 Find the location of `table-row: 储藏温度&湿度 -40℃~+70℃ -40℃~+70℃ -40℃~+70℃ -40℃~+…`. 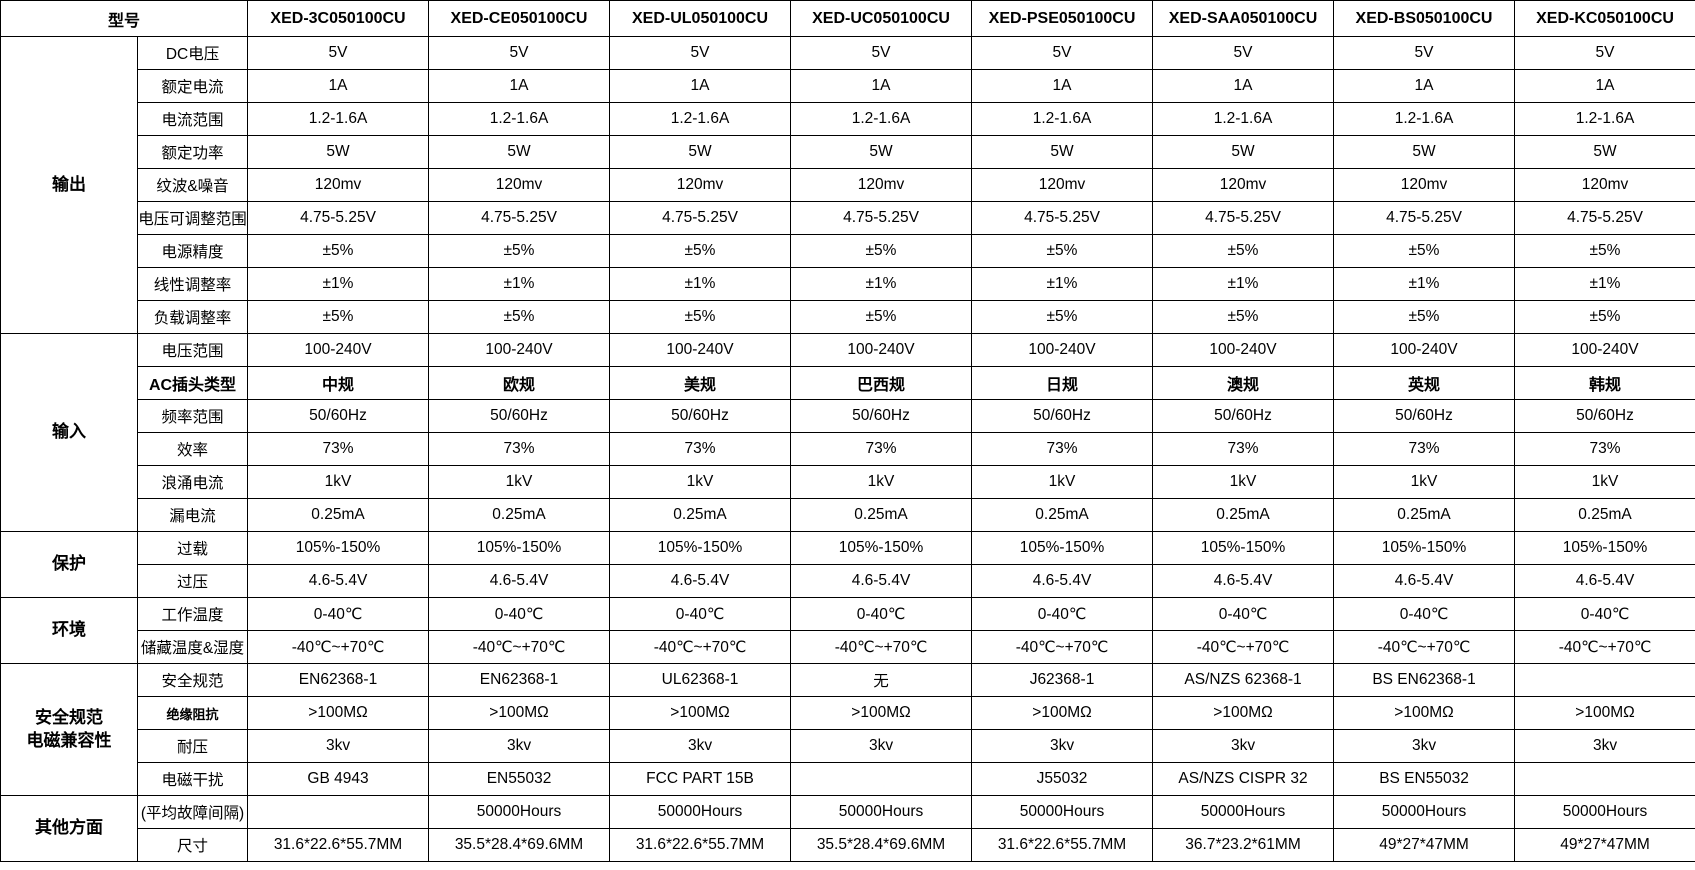

table-row: 储藏温度&湿度 -40℃~+70℃ -40℃~+70℃ -40℃~+70℃ -40℃~+… is located at coordinates (848, 647).